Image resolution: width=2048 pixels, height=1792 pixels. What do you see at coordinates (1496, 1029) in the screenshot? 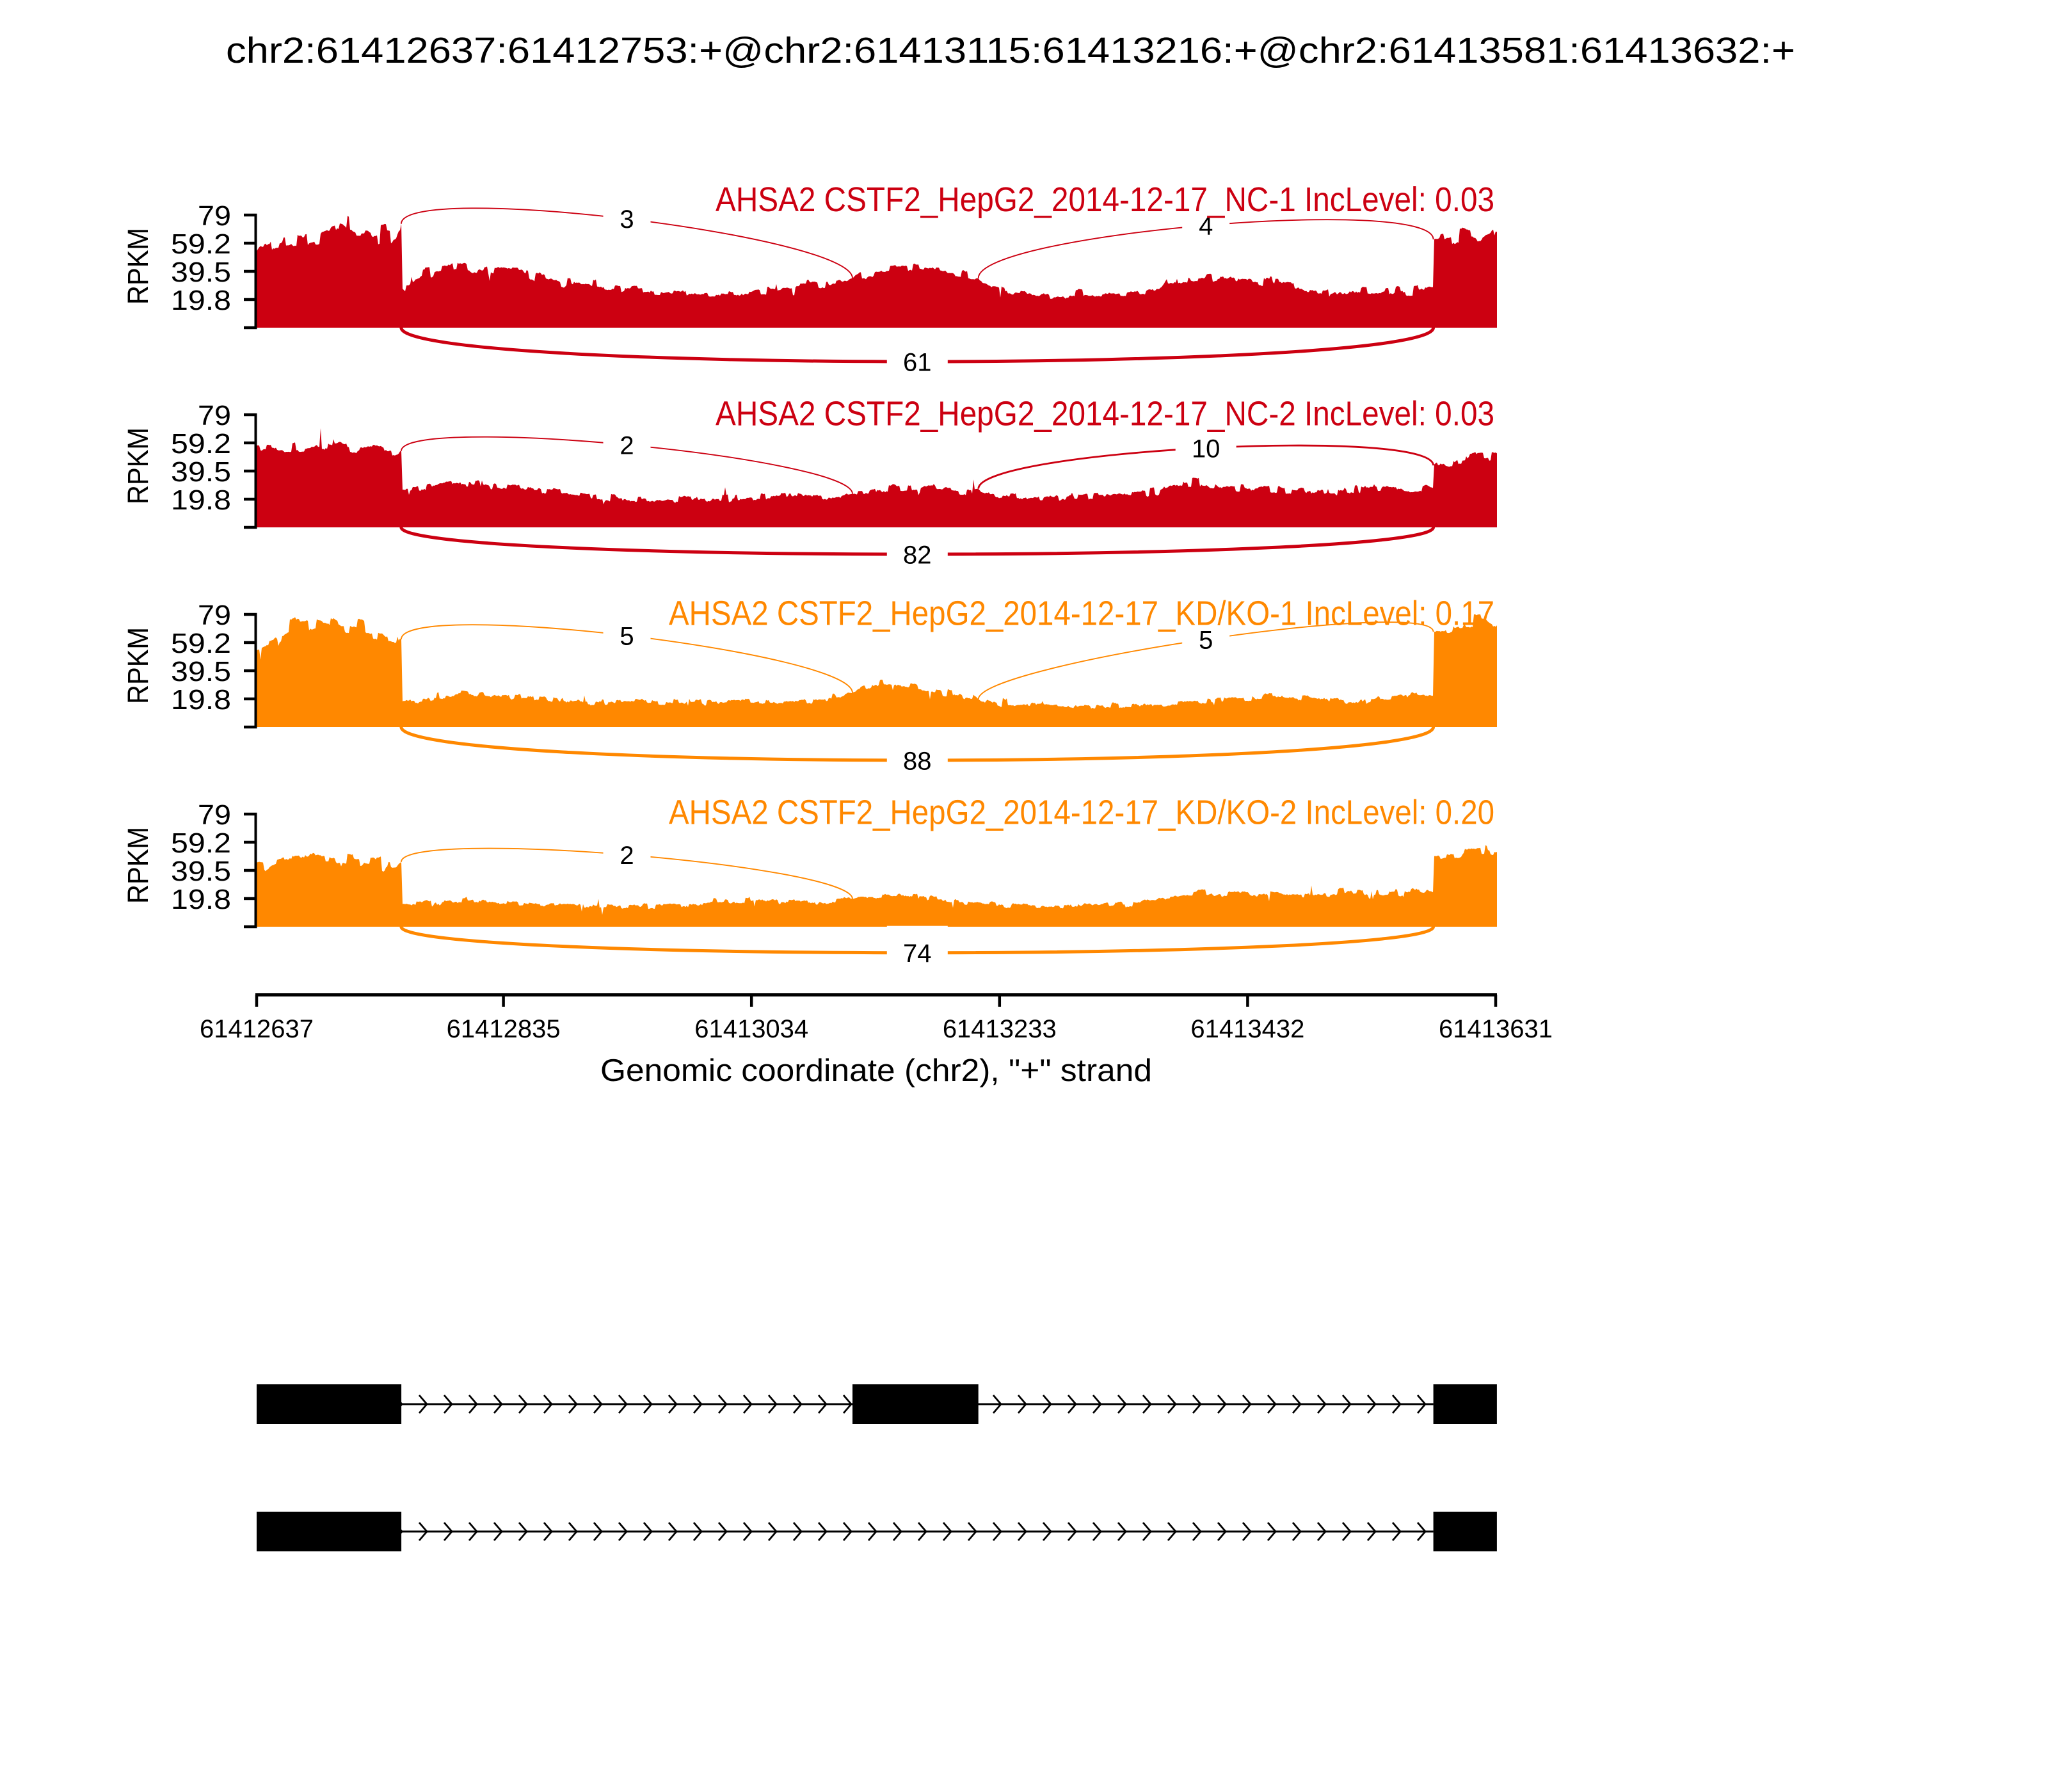
I see `svg-text: 61413631` at bounding box center [1496, 1029].